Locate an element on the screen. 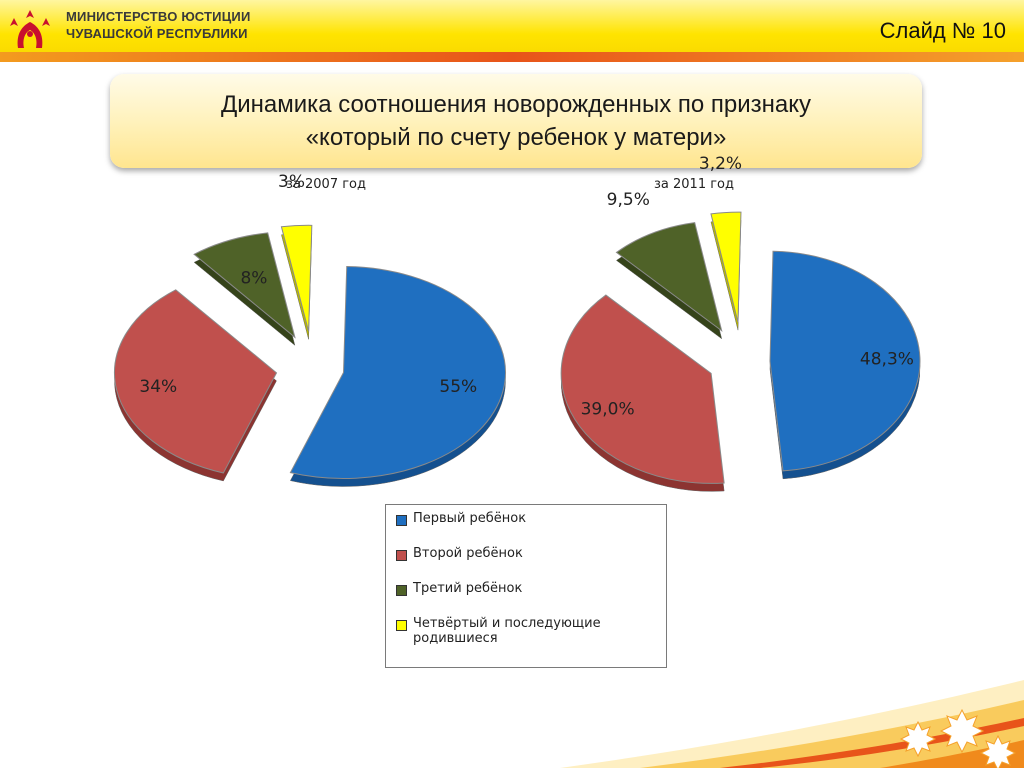  chuvash-emblem-icon is located at coordinates (30, 29).